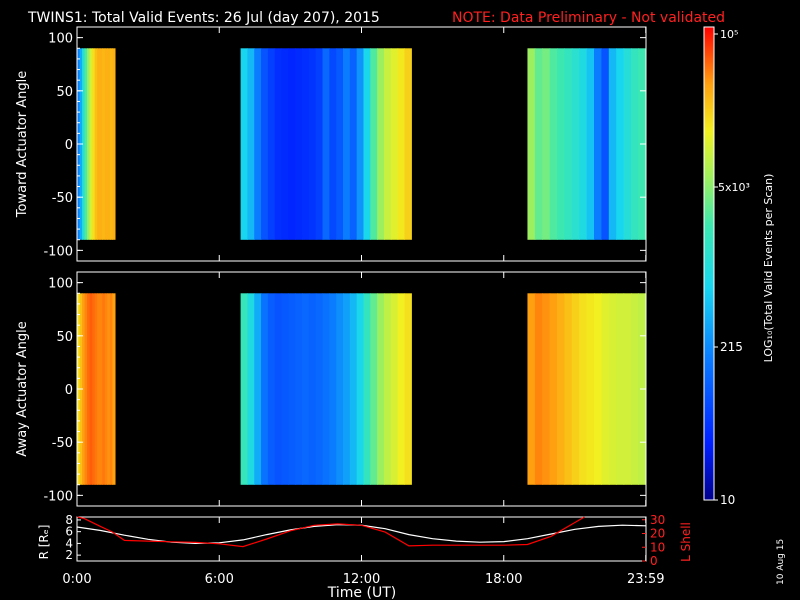 The image size is (800, 600). What do you see at coordinates (60, 284) in the screenshot?
I see `away-ytick-label-0: 100` at bounding box center [60, 284].